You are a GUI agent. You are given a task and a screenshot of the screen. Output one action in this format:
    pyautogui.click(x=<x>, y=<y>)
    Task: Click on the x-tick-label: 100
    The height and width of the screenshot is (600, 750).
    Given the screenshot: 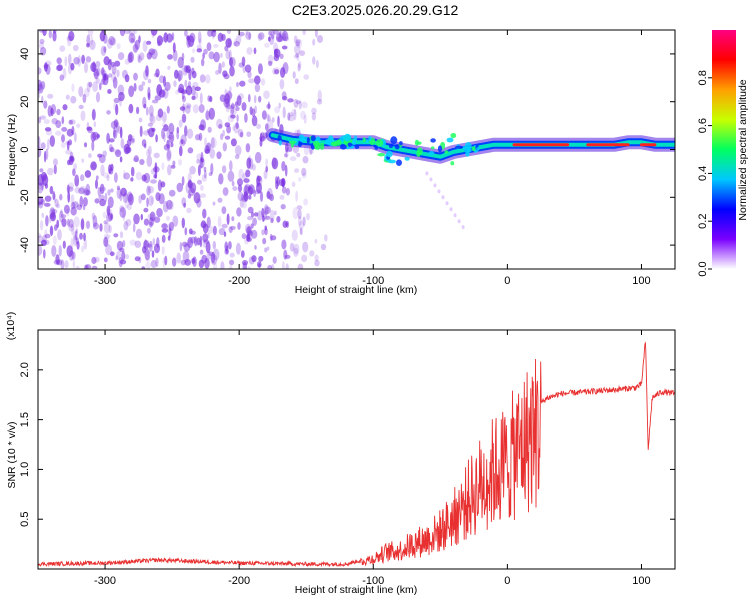 What is the action you would take?
    pyautogui.click(x=641, y=581)
    